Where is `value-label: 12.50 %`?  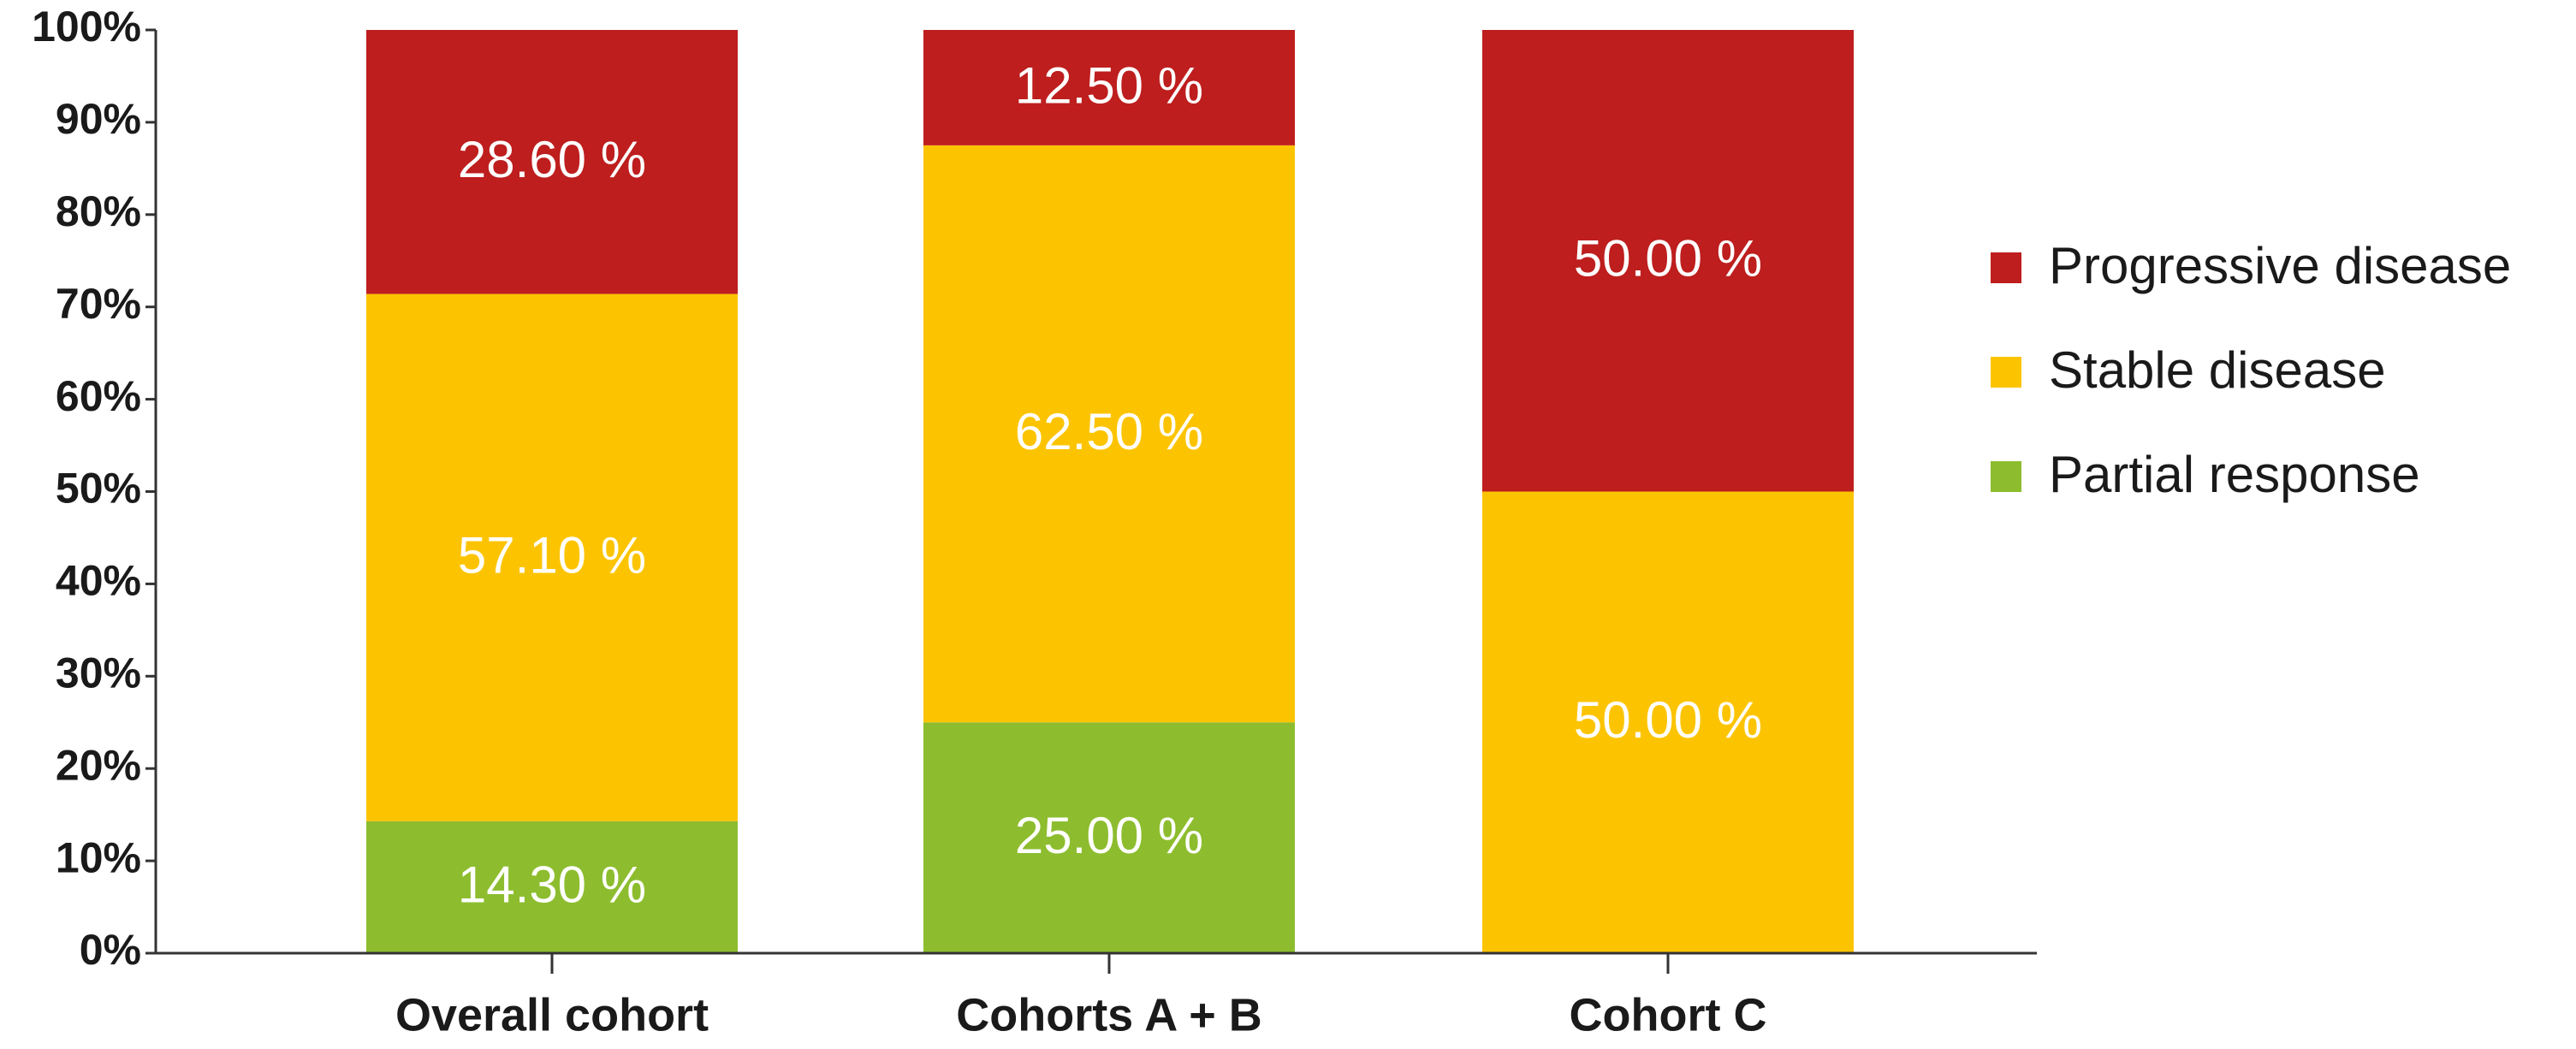 value-label: 12.50 % is located at coordinates (1109, 85).